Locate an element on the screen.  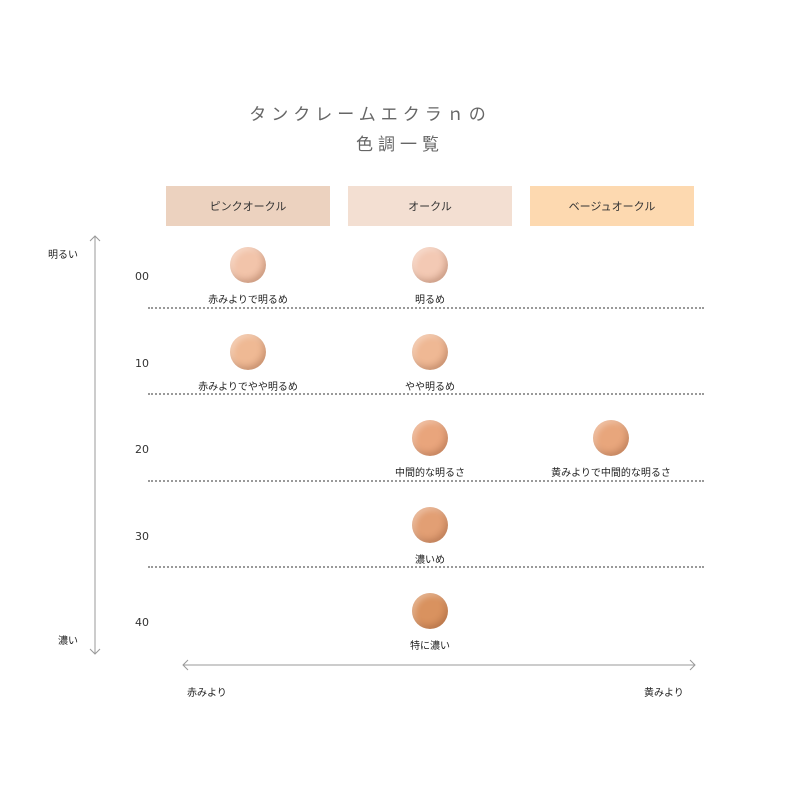
shade-caption: 濃いめ is located at coordinates (430, 560).